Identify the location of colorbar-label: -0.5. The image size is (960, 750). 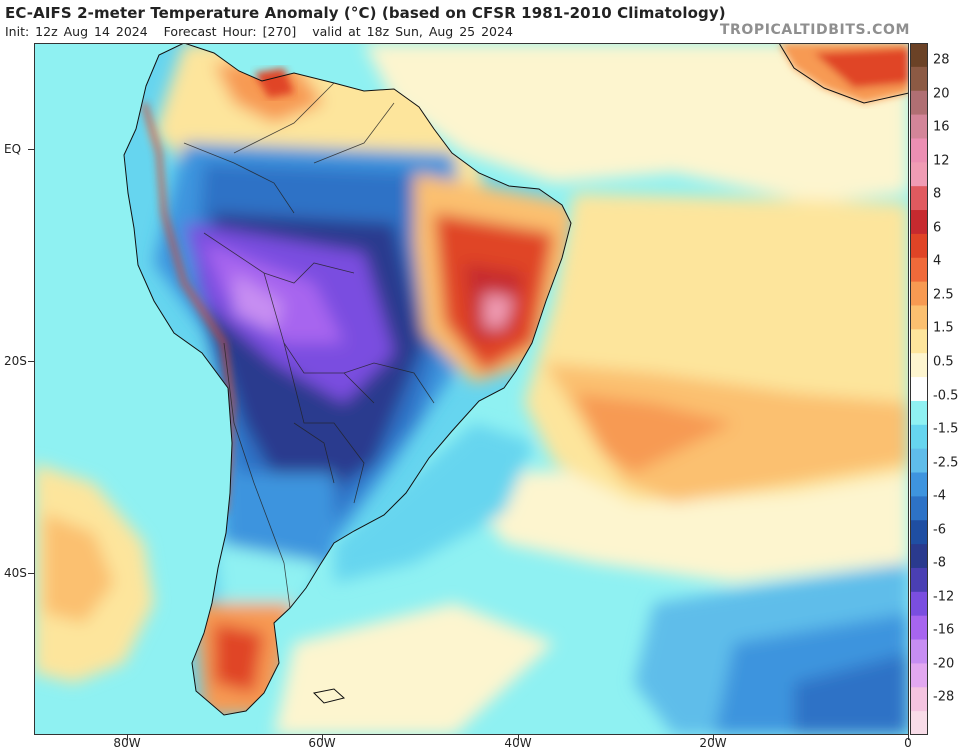
(946, 395).